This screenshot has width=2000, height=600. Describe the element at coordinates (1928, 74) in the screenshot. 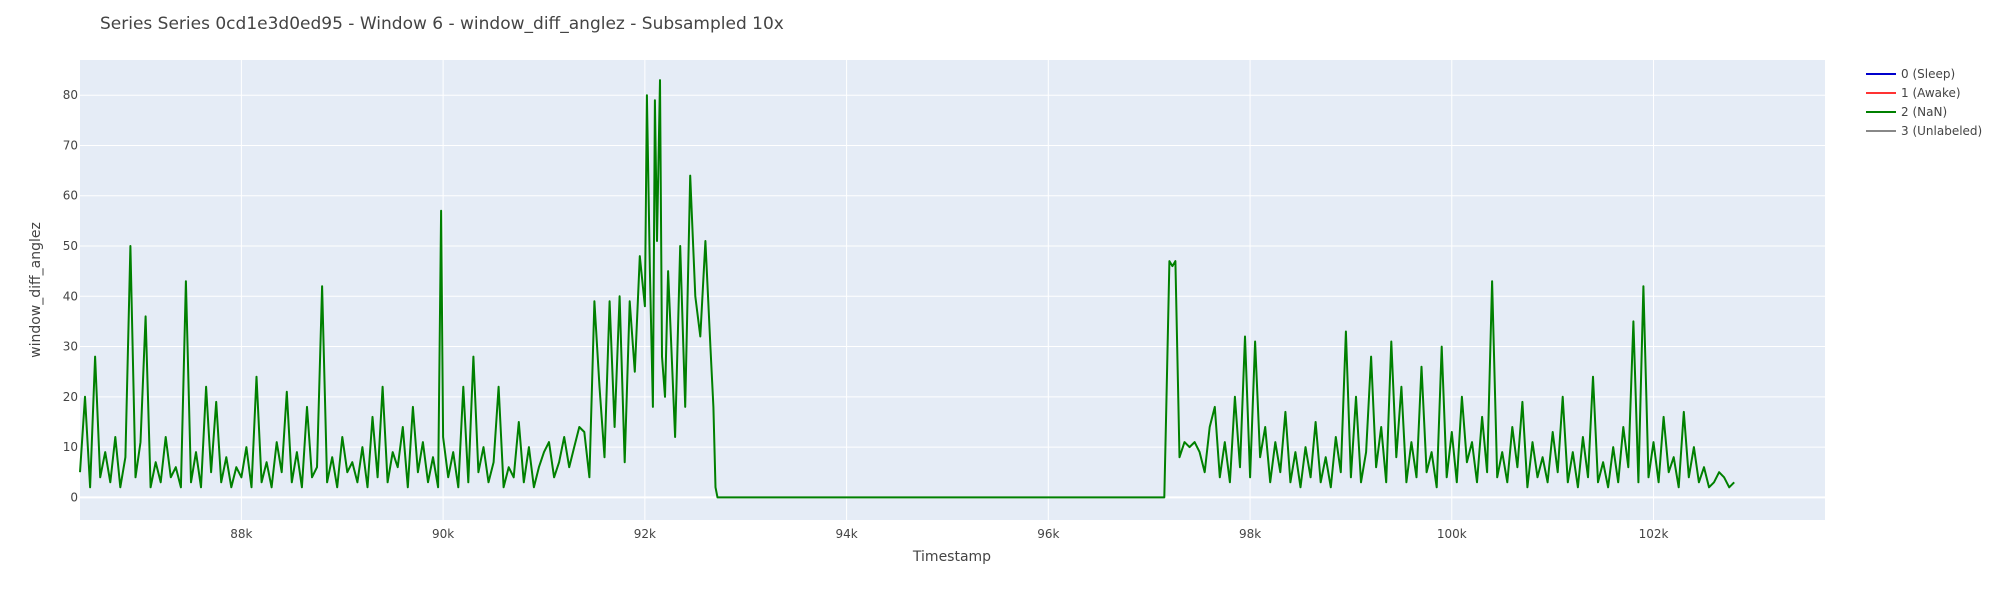

I see `legend-label: 0 (Sleep)` at that location.